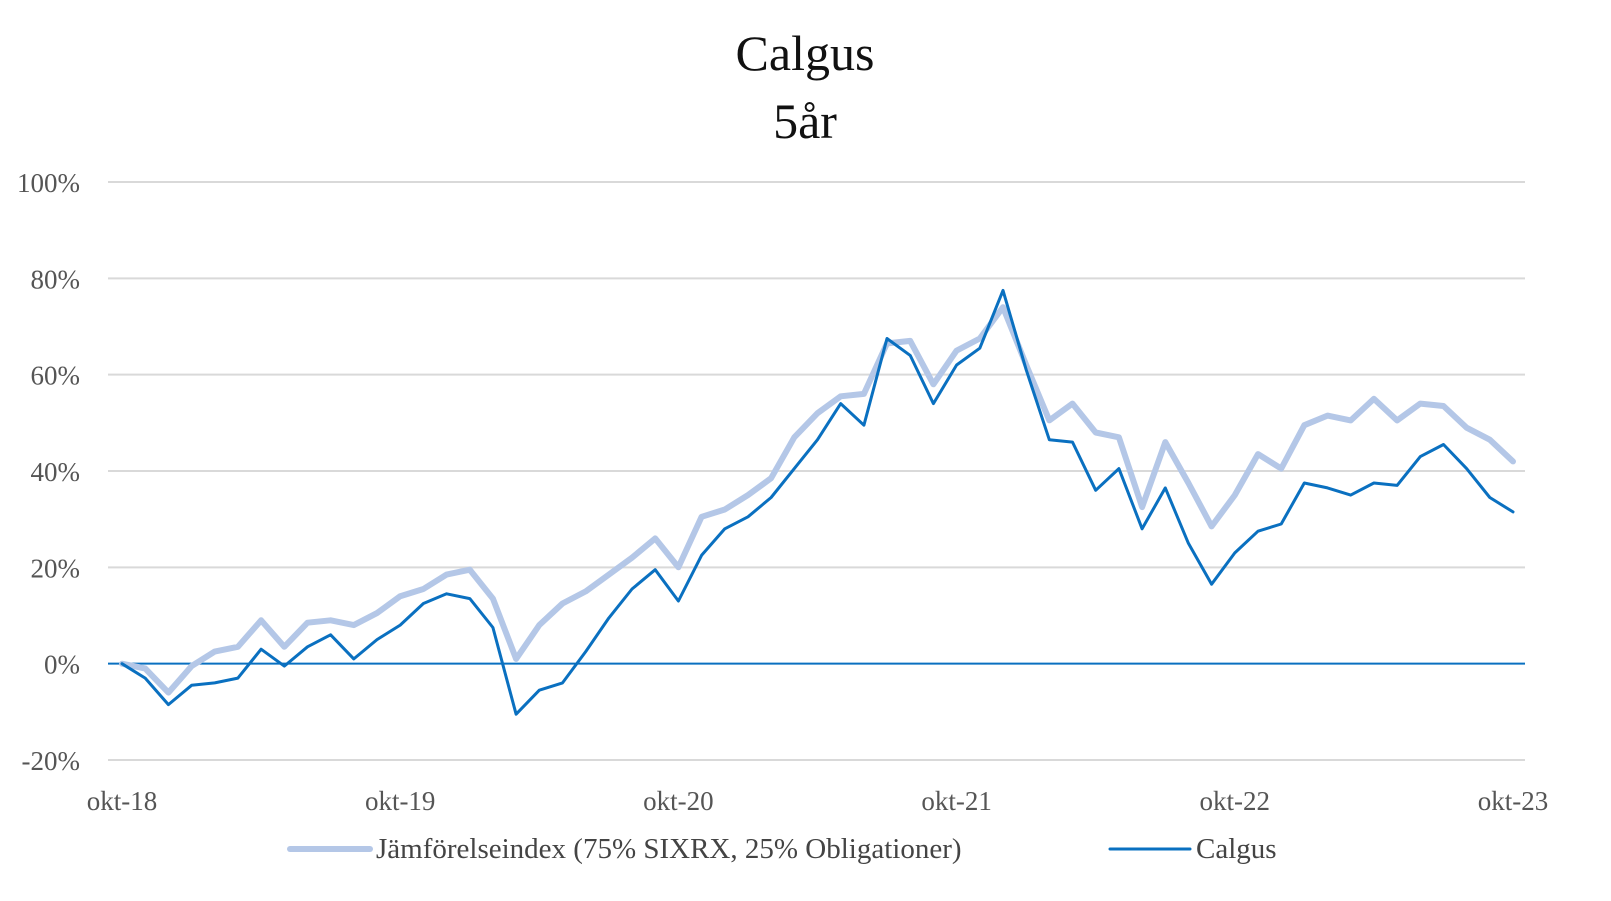 The width and height of the screenshot is (1611, 901). Describe the element at coordinates (48, 183) in the screenshot. I see `y-tick-label: 100%` at that location.